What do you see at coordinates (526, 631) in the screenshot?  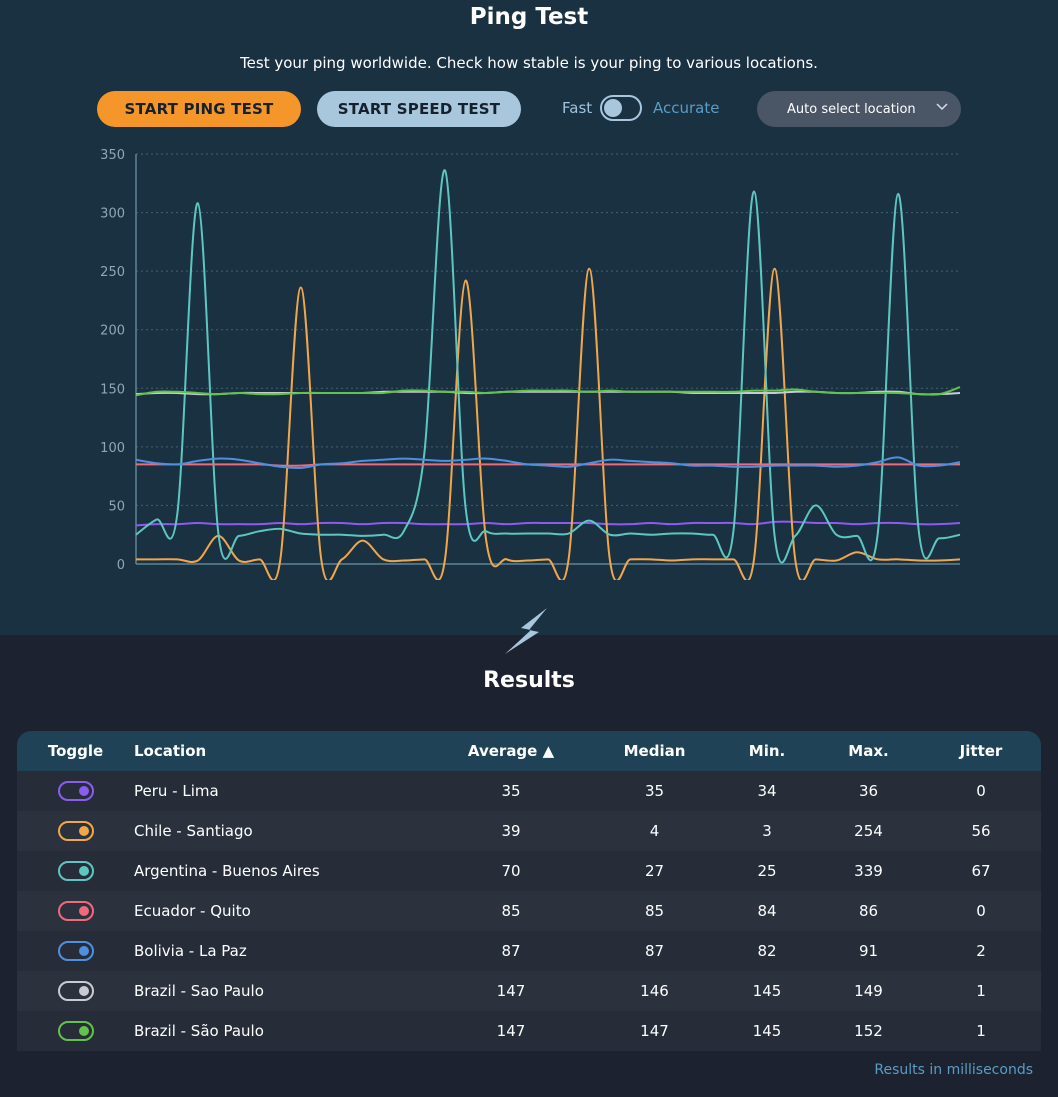 I see `lightning-bolt-icon` at bounding box center [526, 631].